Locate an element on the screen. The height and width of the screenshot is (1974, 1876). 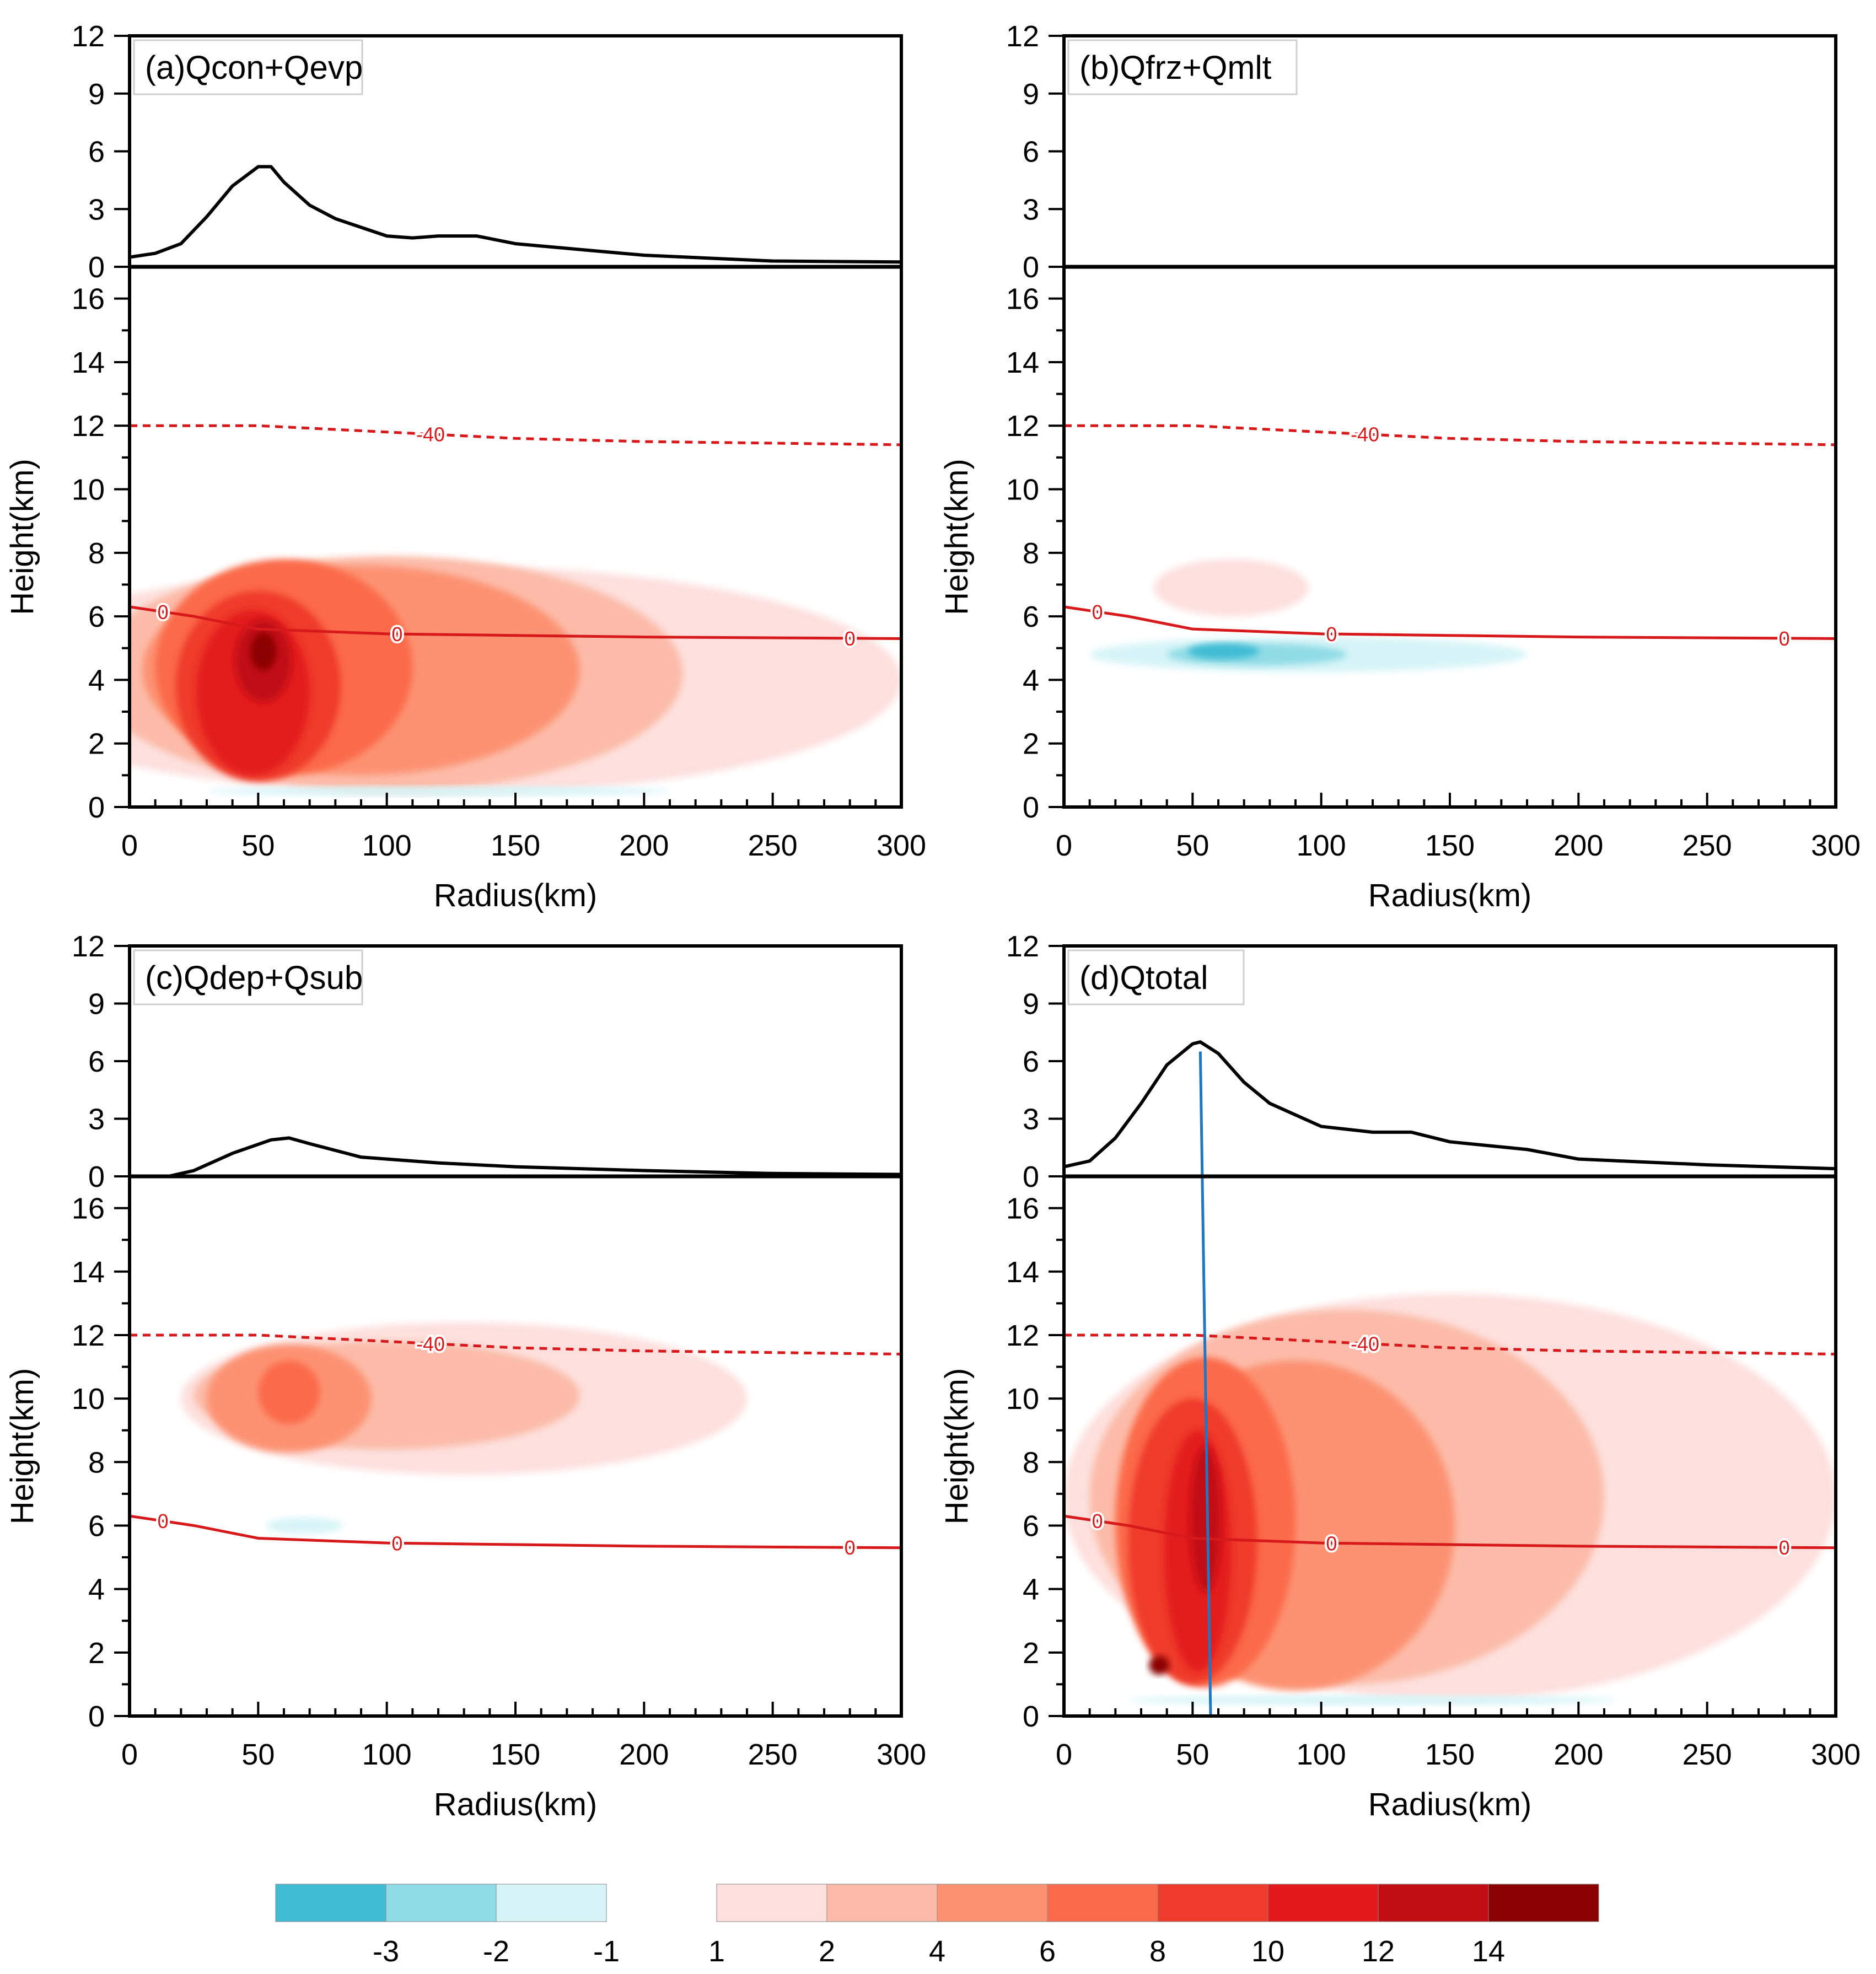
panel-title: (a)Qcon+Qevp is located at coordinates (248, 67).